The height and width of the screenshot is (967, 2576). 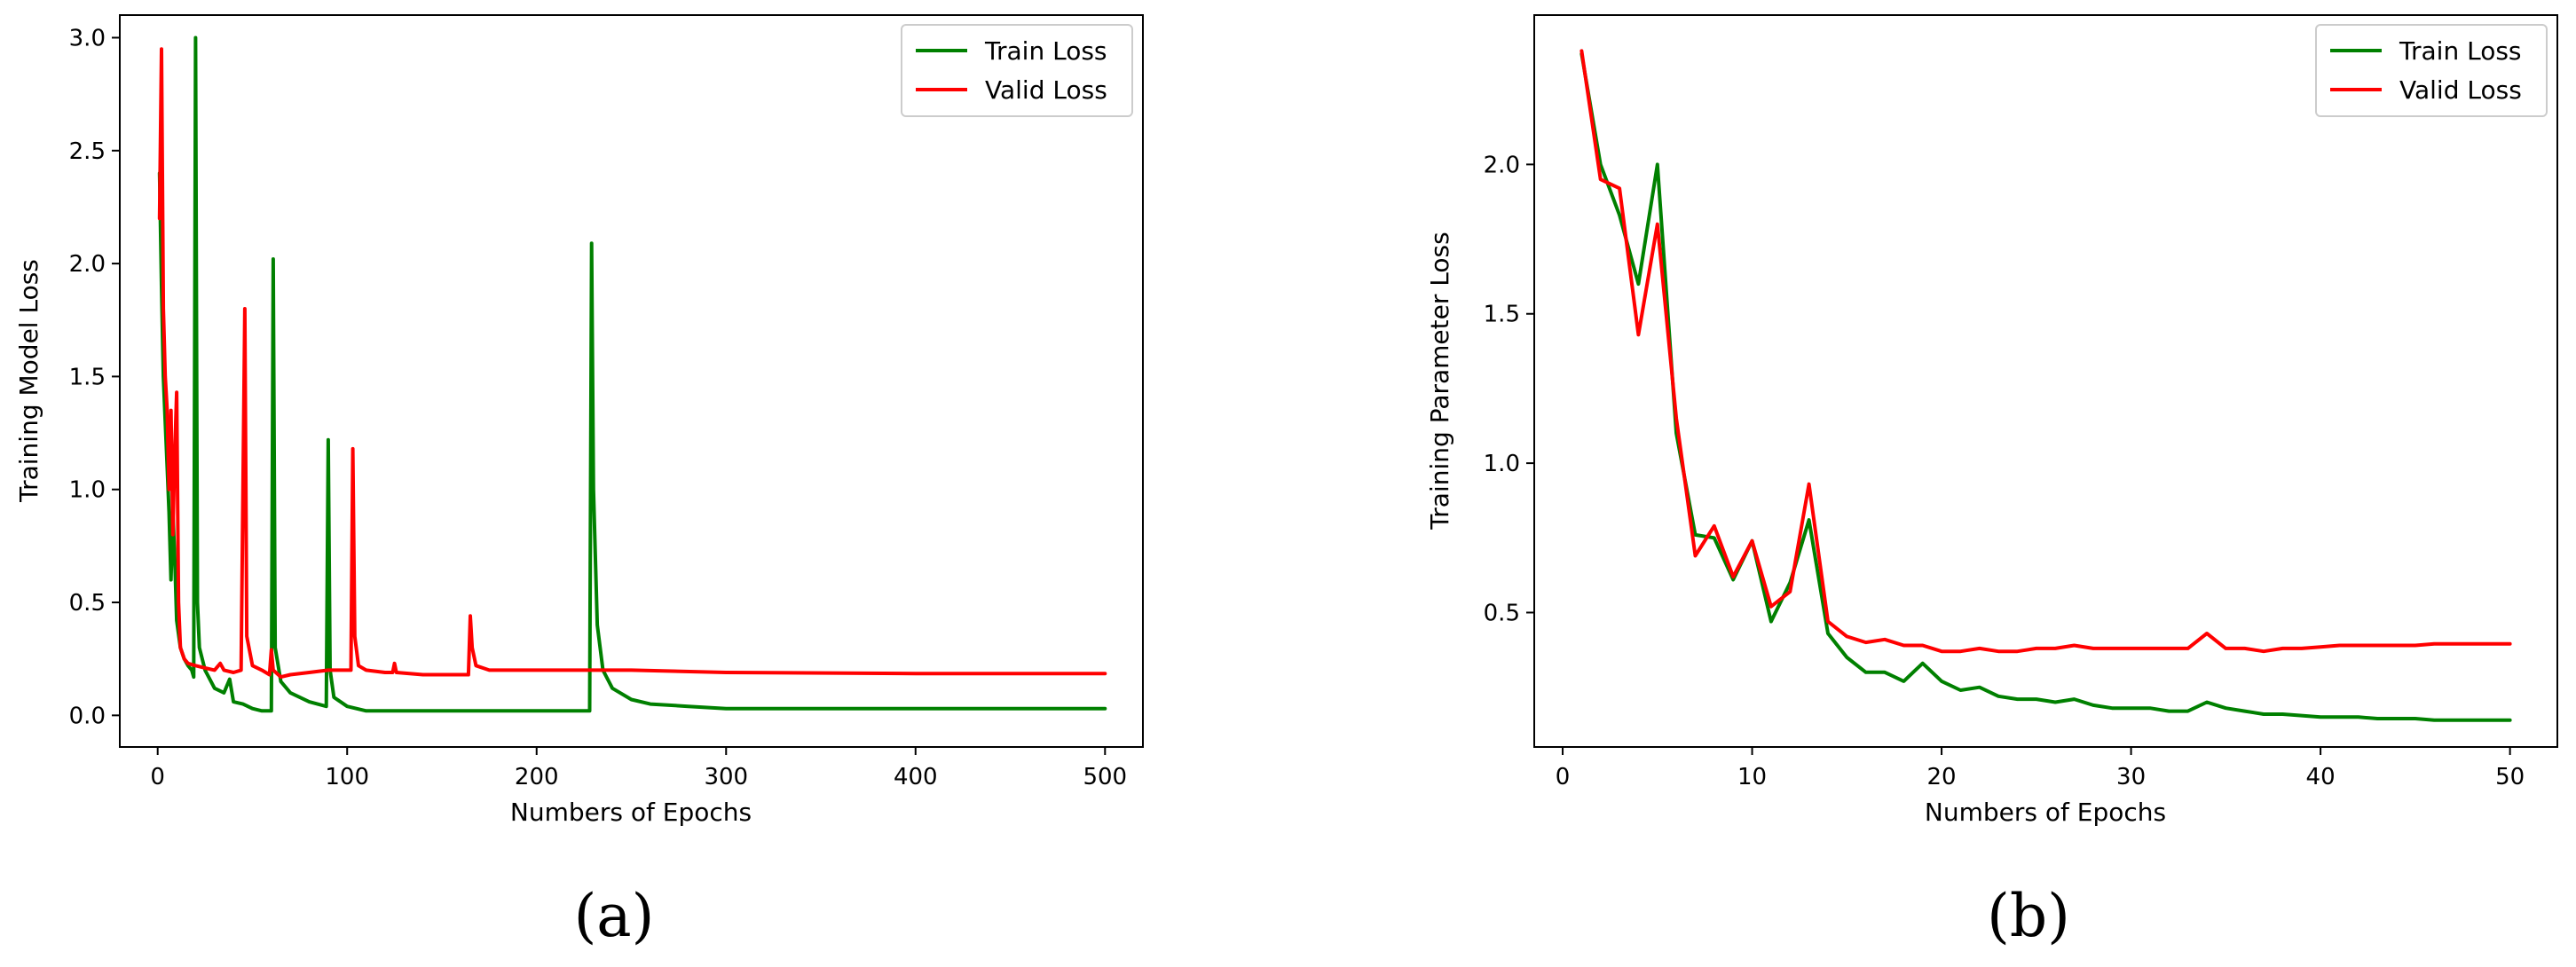 I want to click on chart-b-x-tick-label: 20, so click(x=1942, y=777).